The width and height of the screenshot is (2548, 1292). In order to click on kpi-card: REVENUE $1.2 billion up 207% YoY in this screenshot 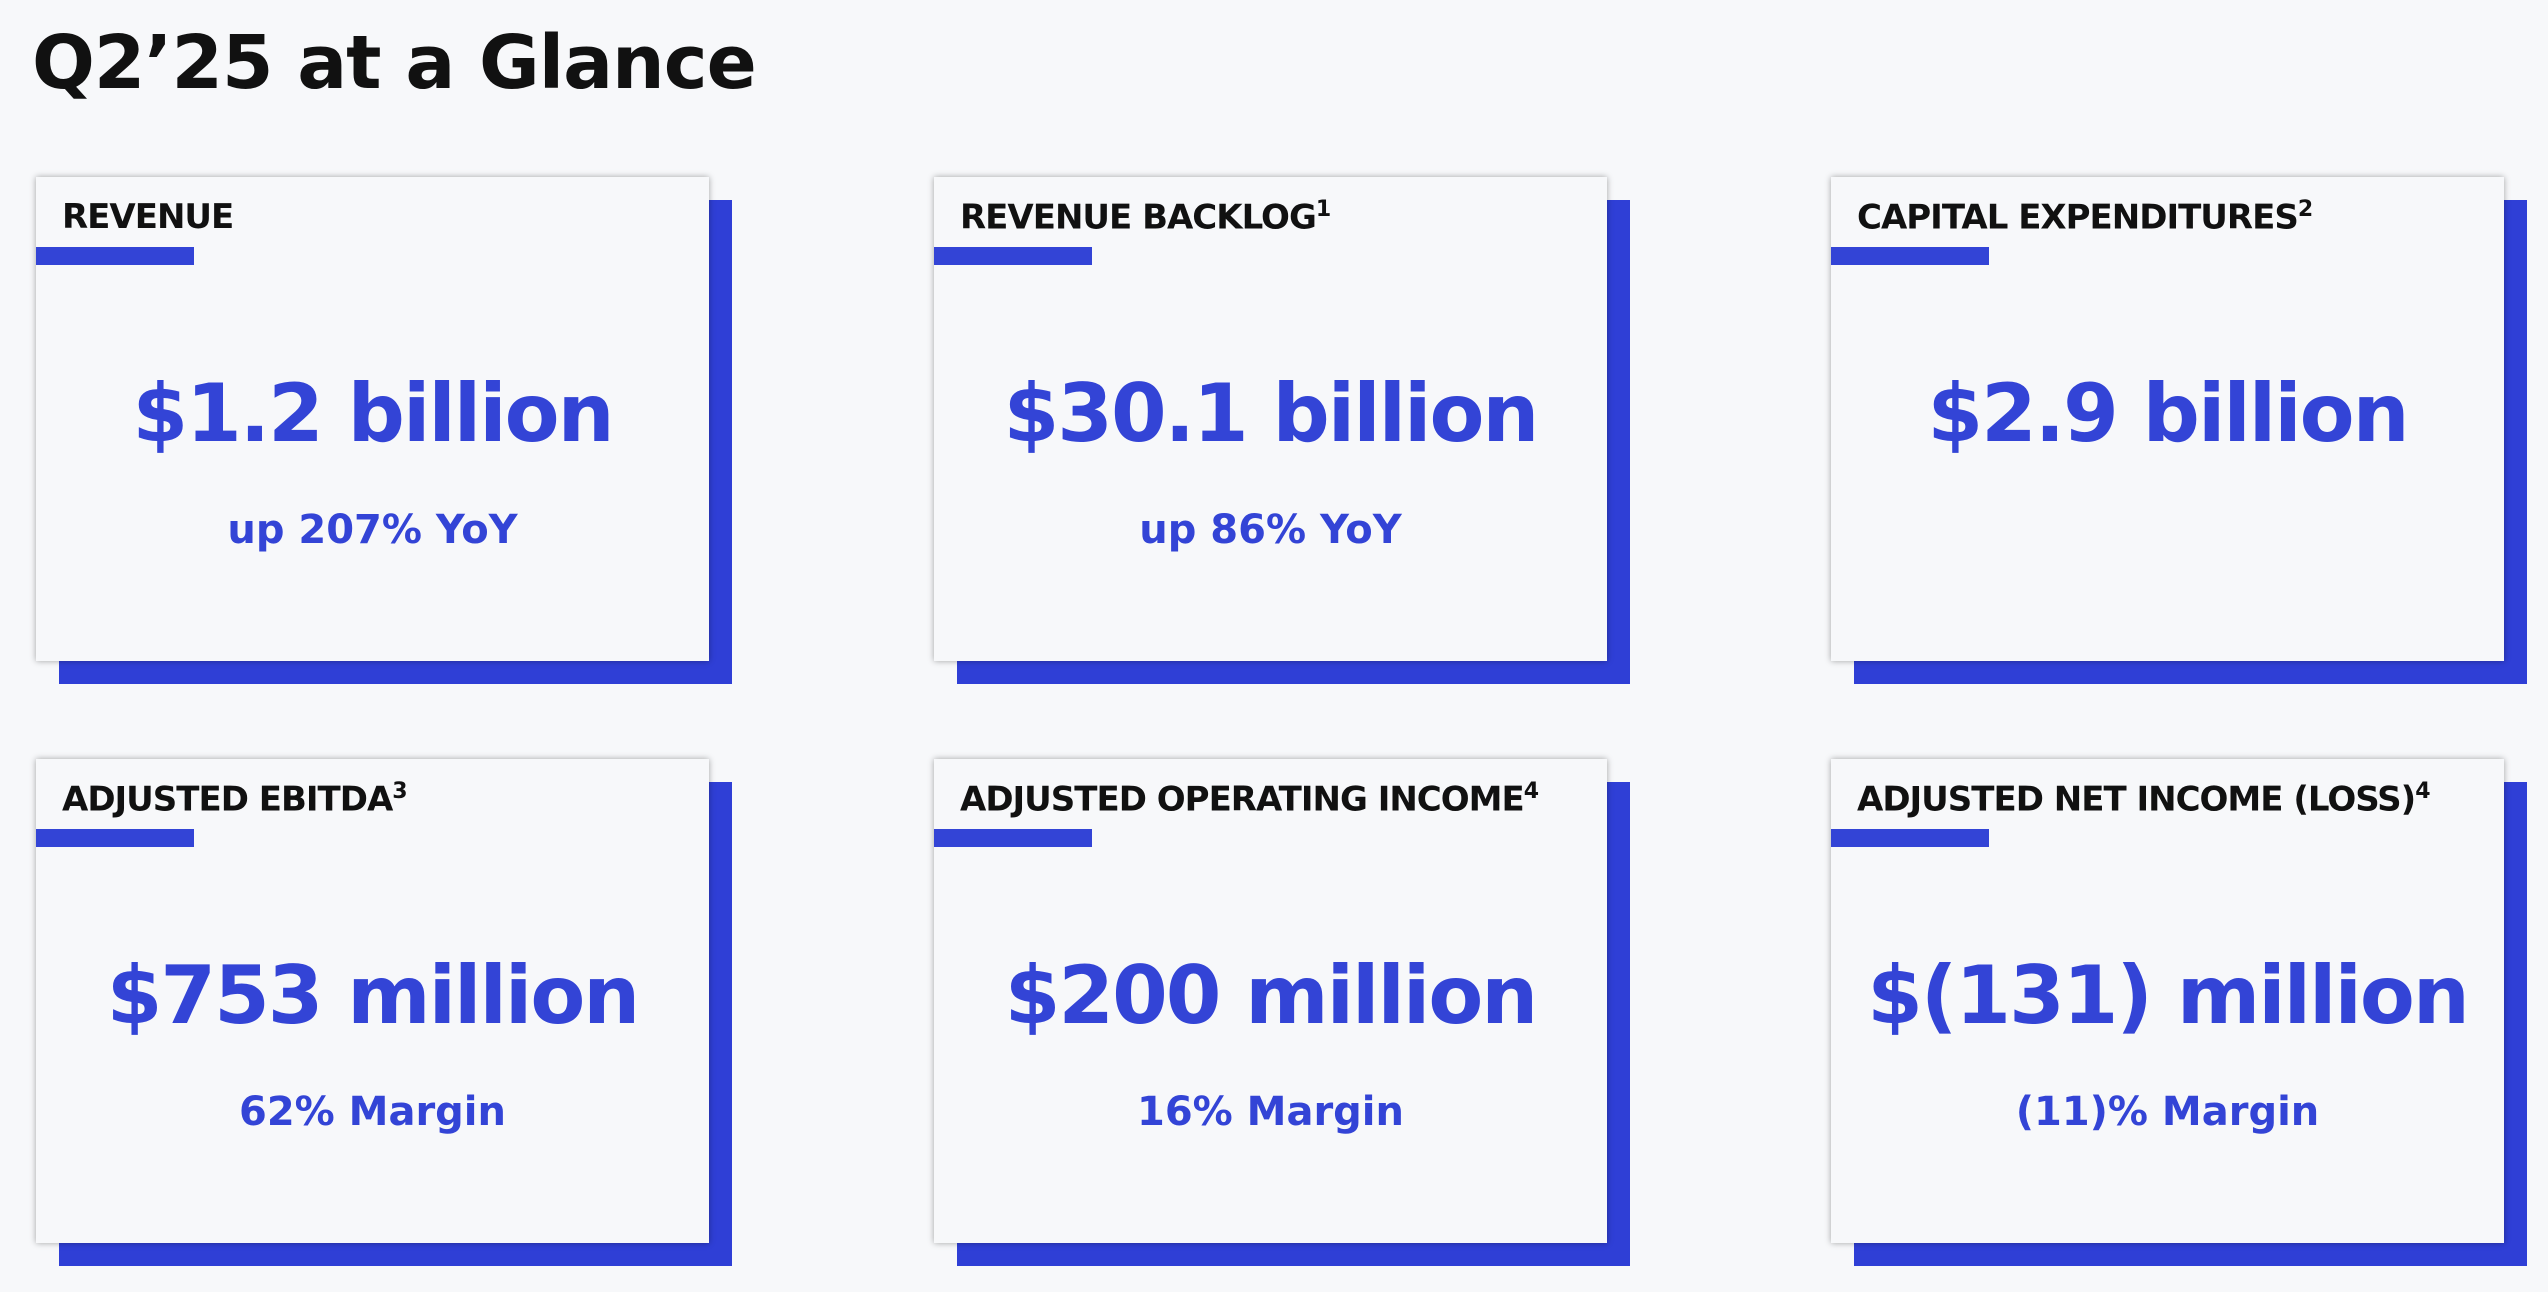, I will do `click(372, 419)`.